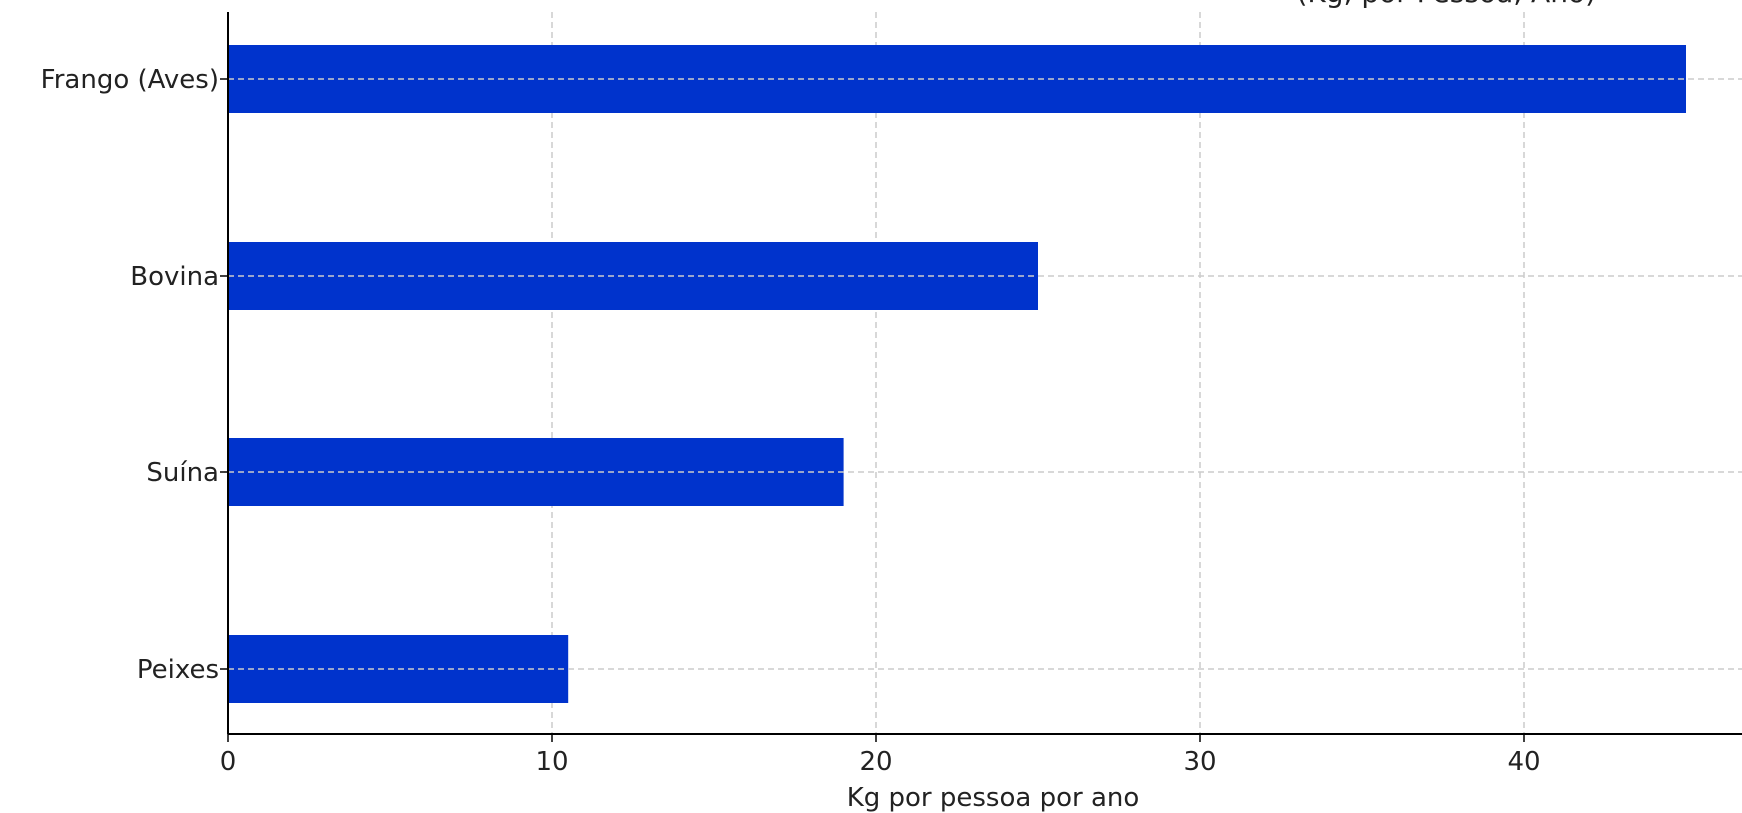 This screenshot has width=1742, height=813. I want to click on x-tick-label-20: 20, so click(875, 762).